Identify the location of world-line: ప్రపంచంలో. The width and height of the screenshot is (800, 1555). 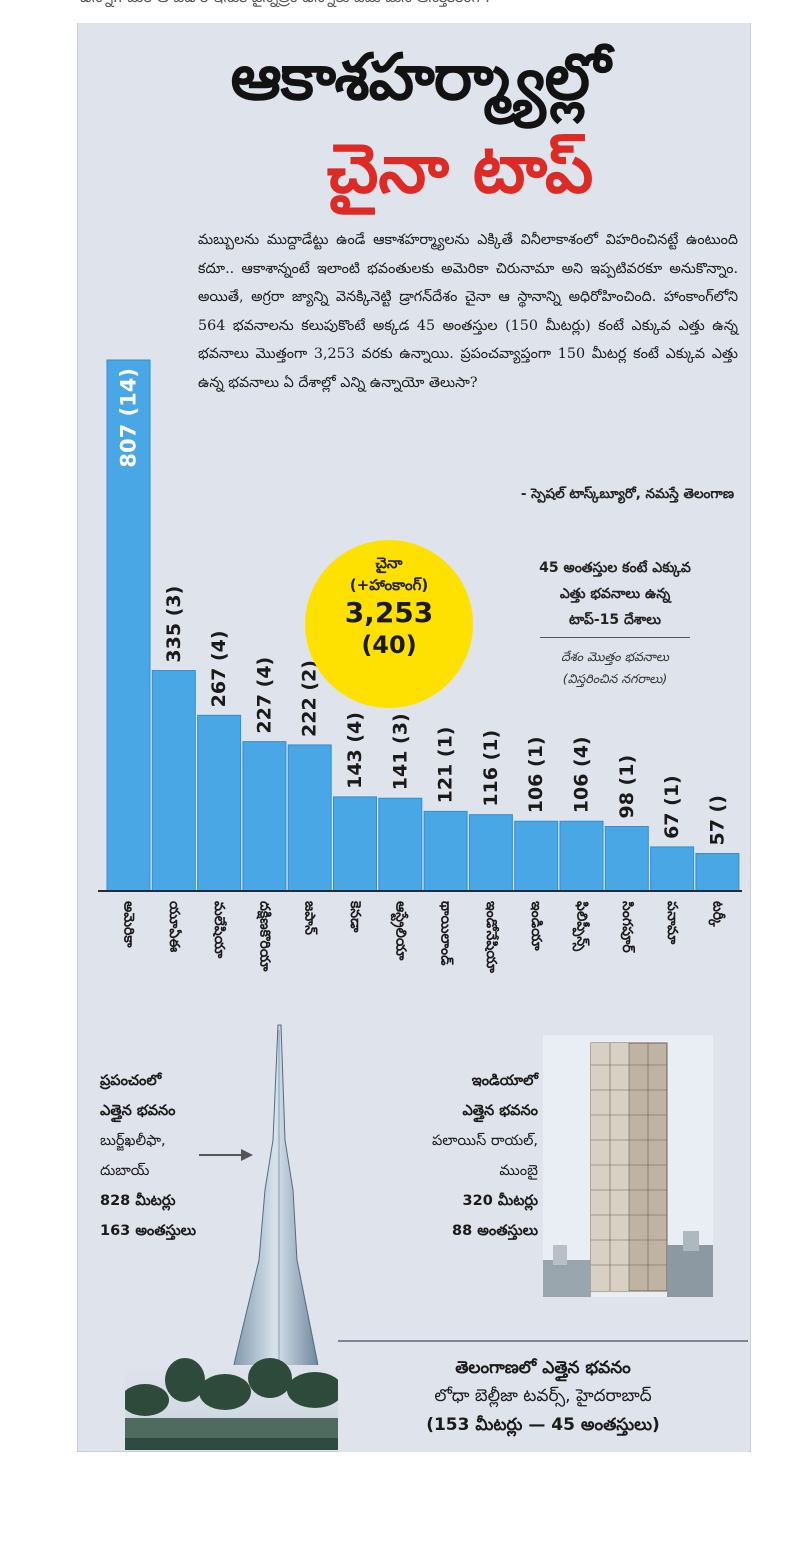
(131, 1081).